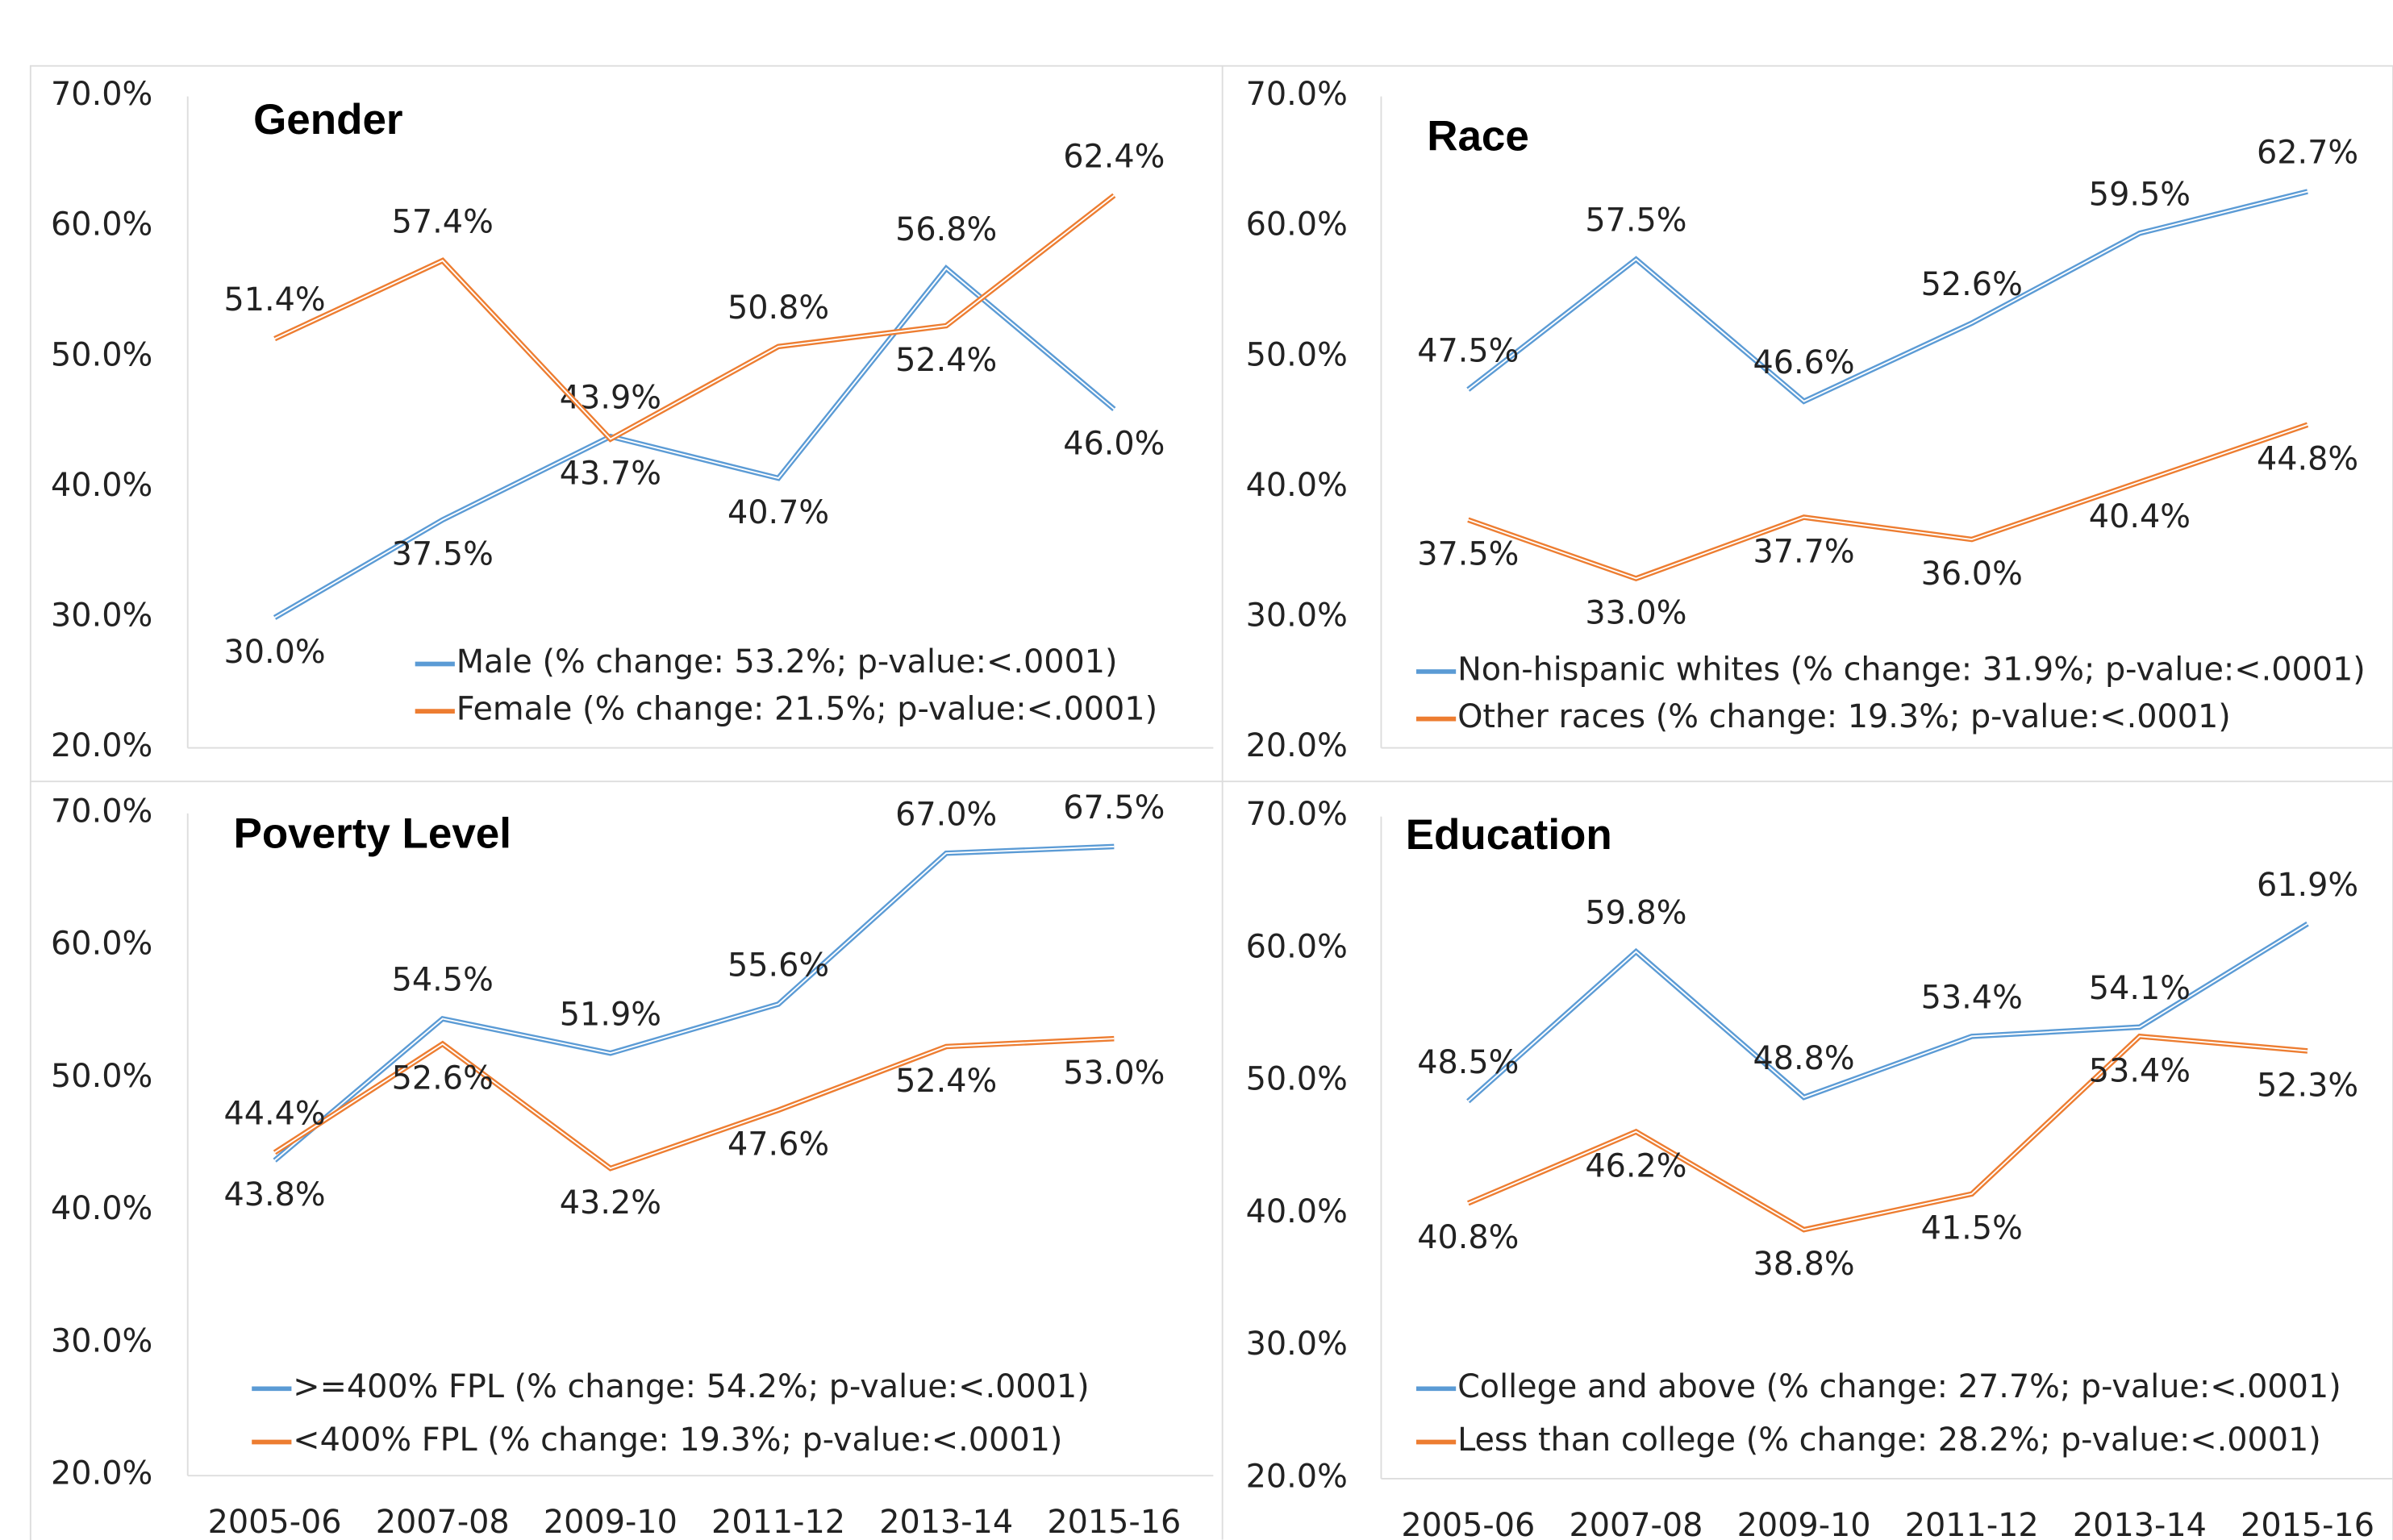 The width and height of the screenshot is (2393, 1540). Describe the element at coordinates (610, 397) in the screenshot. I see `value-label: 43.9%` at that location.